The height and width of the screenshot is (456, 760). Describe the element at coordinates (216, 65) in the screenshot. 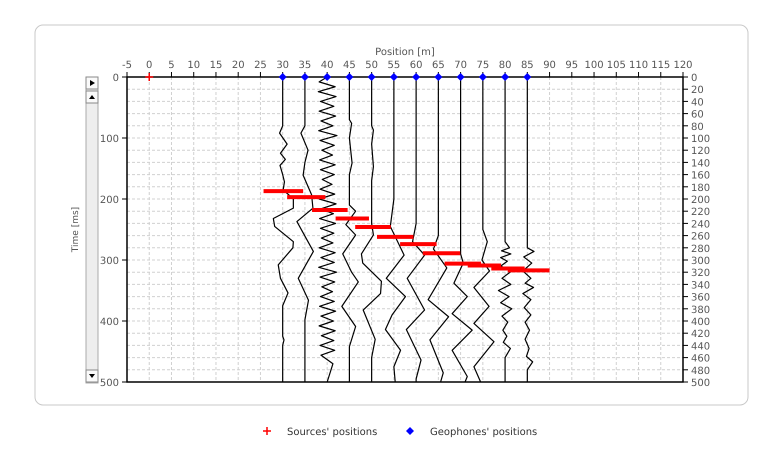

I see `x-tick-label: 15` at that location.